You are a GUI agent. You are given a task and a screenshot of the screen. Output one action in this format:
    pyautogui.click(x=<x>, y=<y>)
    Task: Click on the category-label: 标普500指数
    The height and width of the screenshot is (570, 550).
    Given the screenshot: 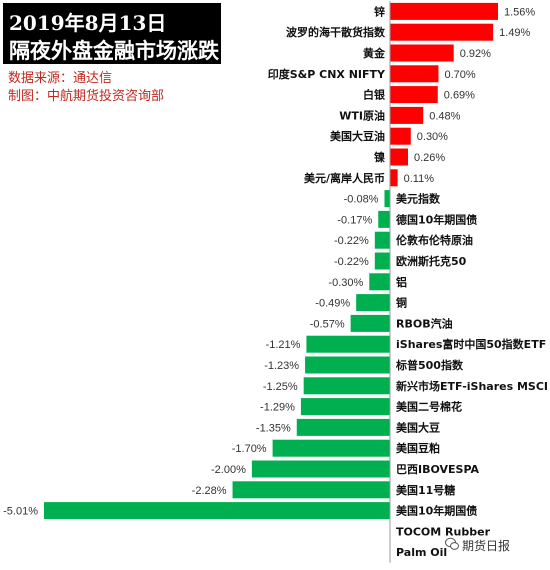 What is the action you would take?
    pyautogui.click(x=429, y=365)
    